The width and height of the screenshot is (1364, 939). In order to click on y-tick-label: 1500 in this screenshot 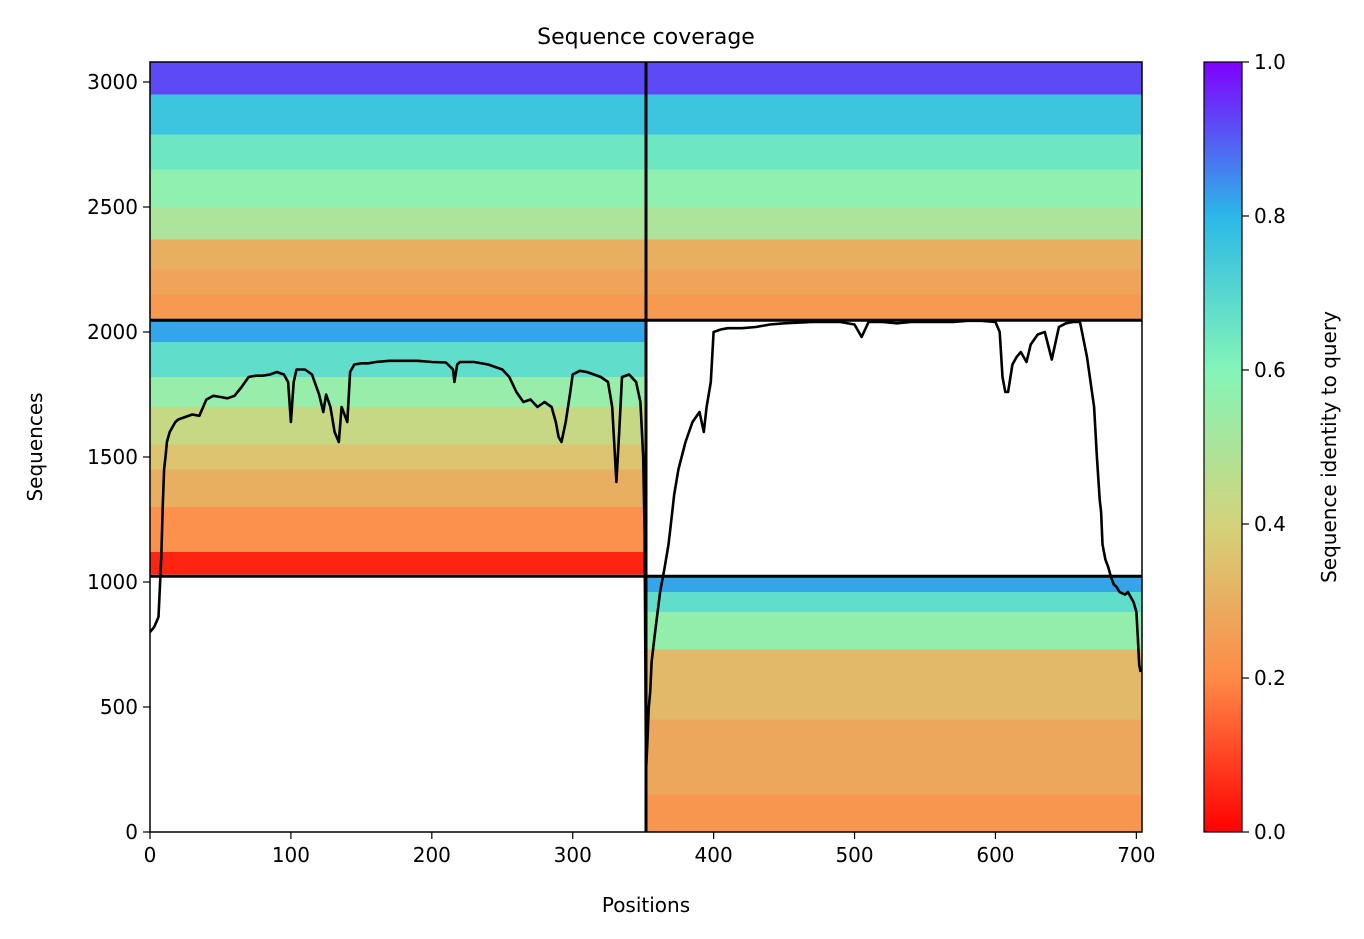, I will do `click(112, 457)`.